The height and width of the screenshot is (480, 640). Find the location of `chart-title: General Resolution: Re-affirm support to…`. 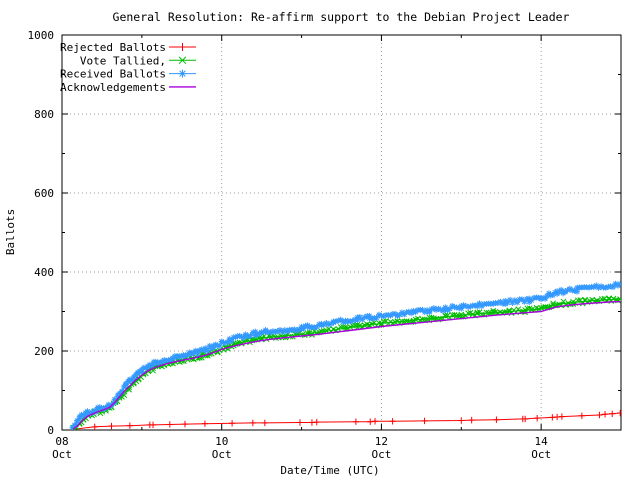

chart-title: General Resolution: Re-affirm support to… is located at coordinates (341, 17).